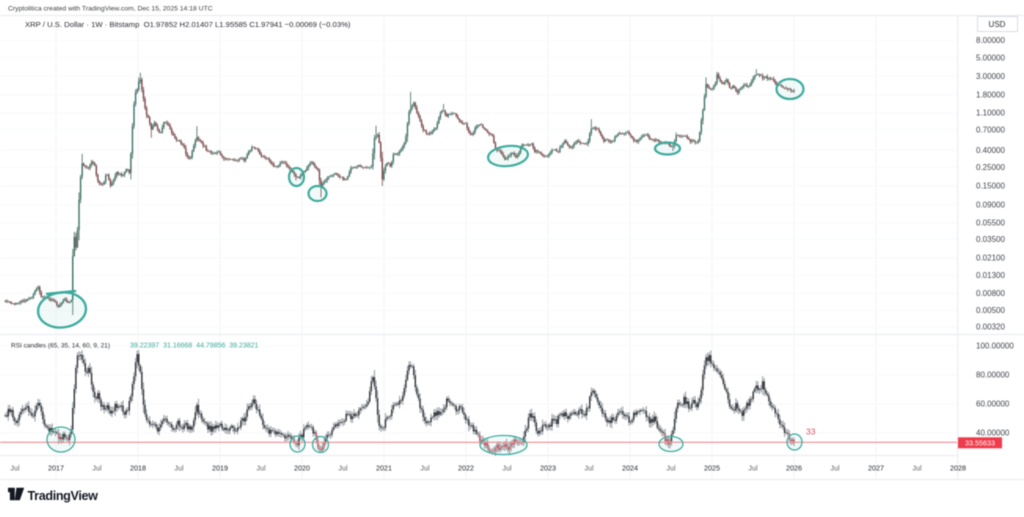 The height and width of the screenshot is (517, 1024). Describe the element at coordinates (990, 275) in the screenshot. I see `svg-text: 0.01300` at that location.